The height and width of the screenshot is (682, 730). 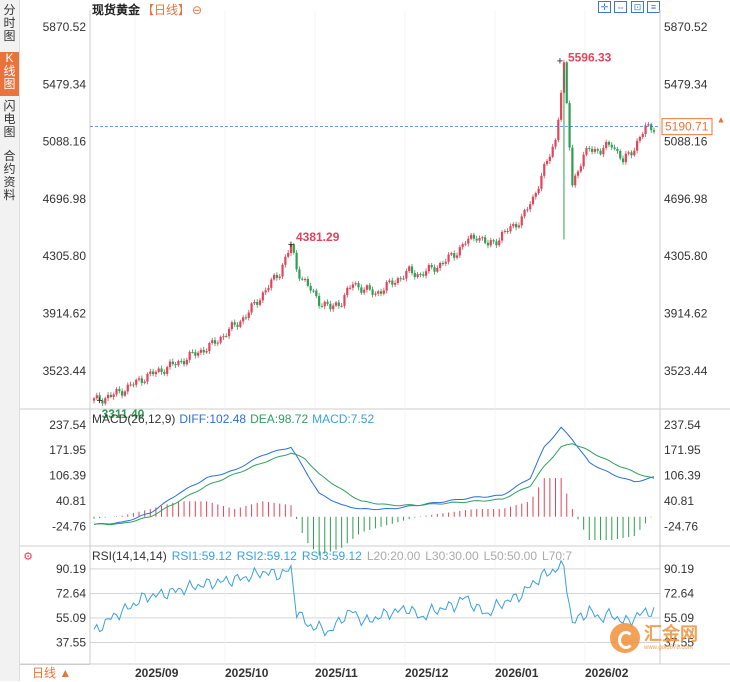 What do you see at coordinates (52, 673) in the screenshot?
I see `period-selector-label: 日线 ▲` at bounding box center [52, 673].